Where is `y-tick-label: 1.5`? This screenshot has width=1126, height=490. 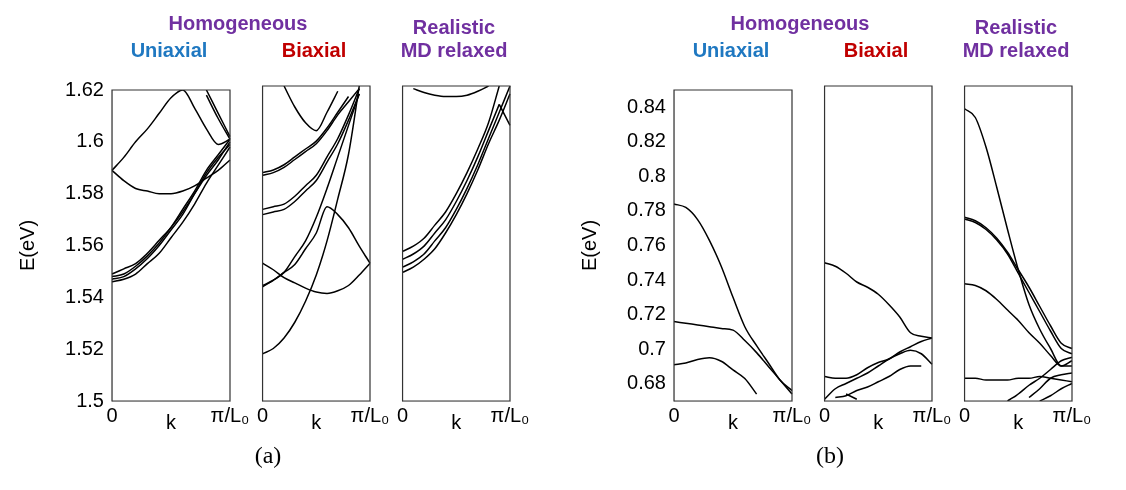 y-tick-label: 1.5 is located at coordinates (90, 399).